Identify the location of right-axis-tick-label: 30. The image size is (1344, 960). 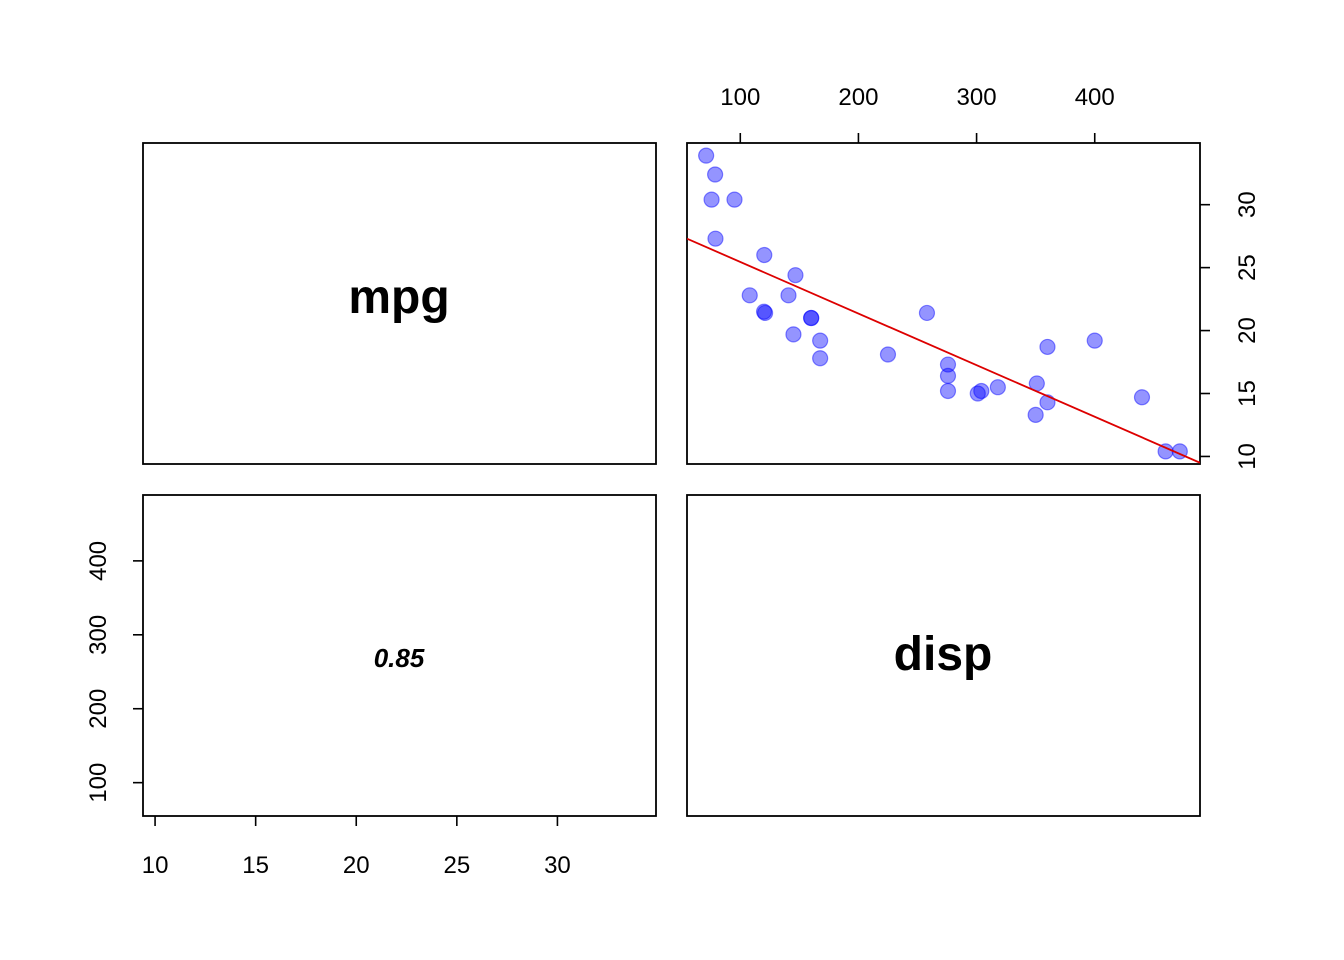
(1247, 204).